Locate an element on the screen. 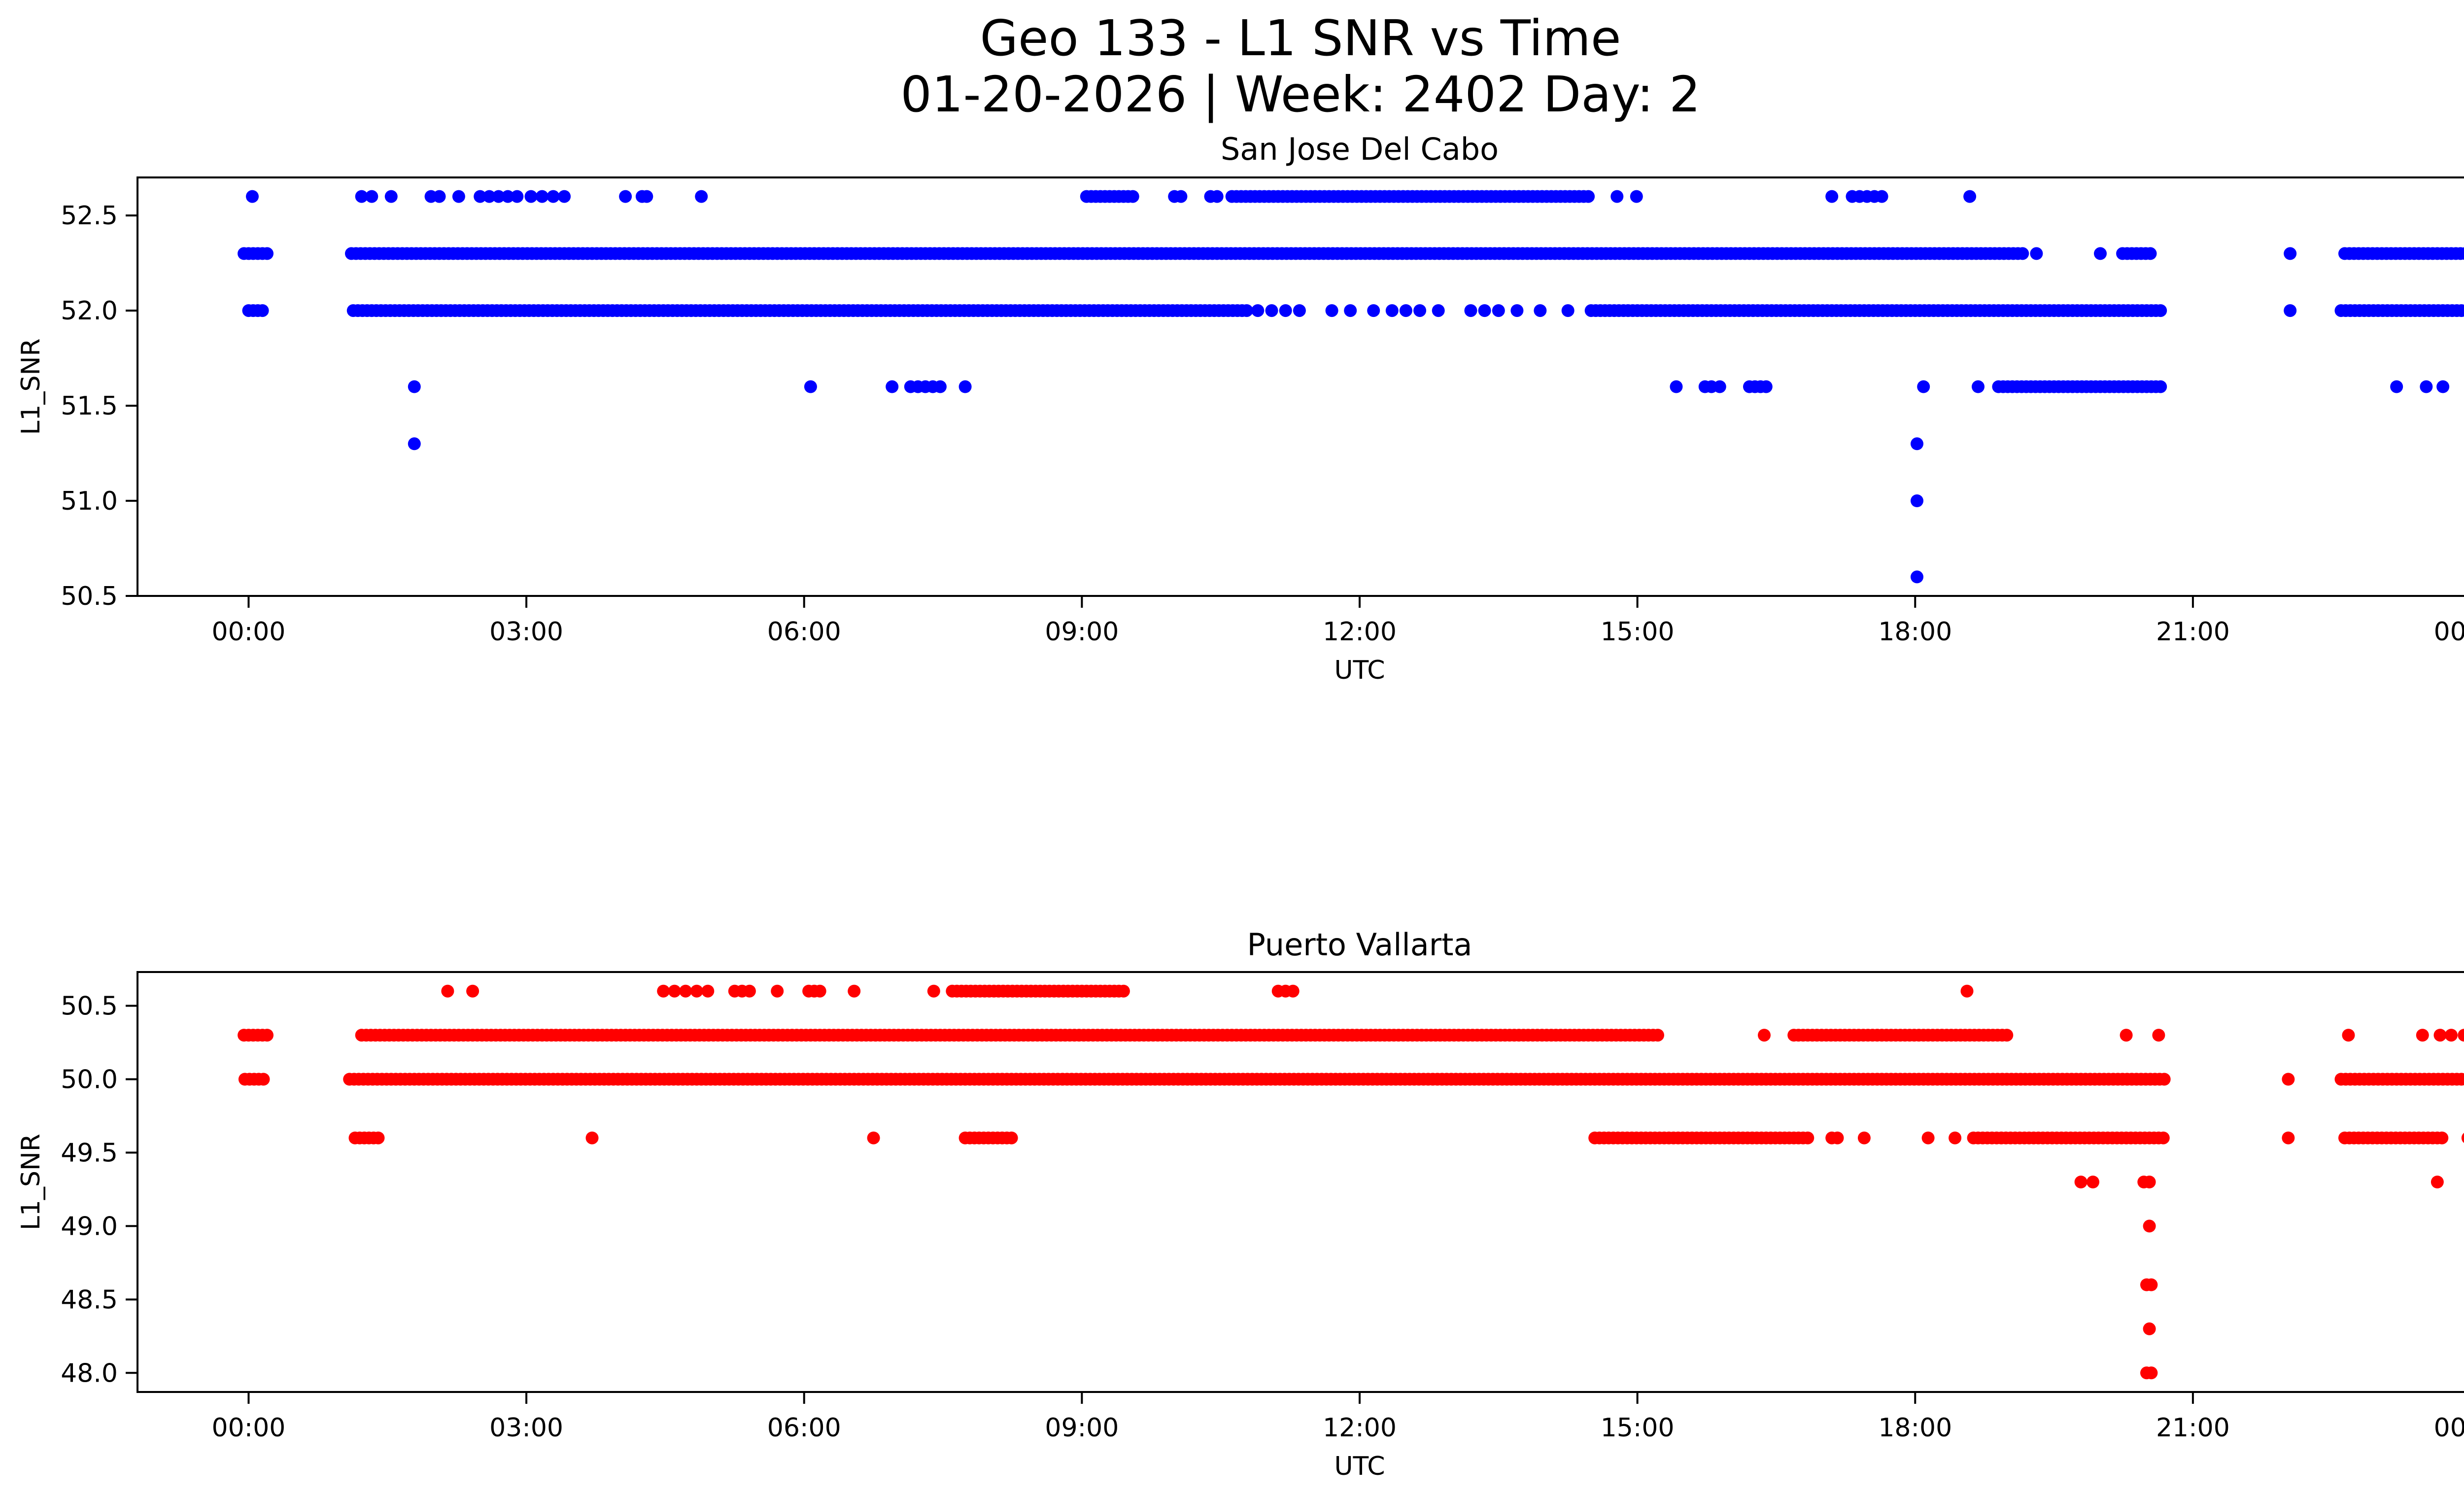 Image resolution: width=2464 pixels, height=1495 pixels. x-tick-label: 21:00 is located at coordinates (2193, 632).